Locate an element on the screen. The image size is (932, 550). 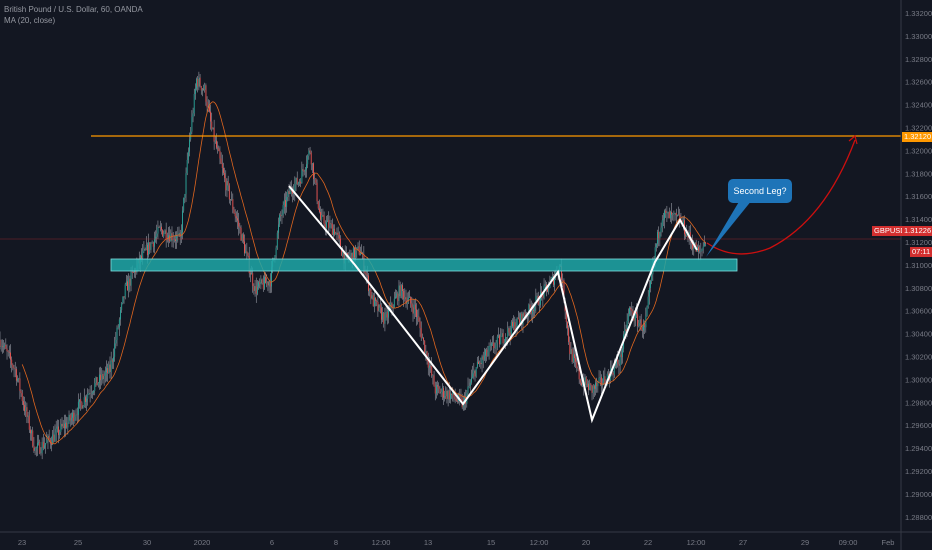
x-tick-label: 2020 is located at coordinates (202, 542).